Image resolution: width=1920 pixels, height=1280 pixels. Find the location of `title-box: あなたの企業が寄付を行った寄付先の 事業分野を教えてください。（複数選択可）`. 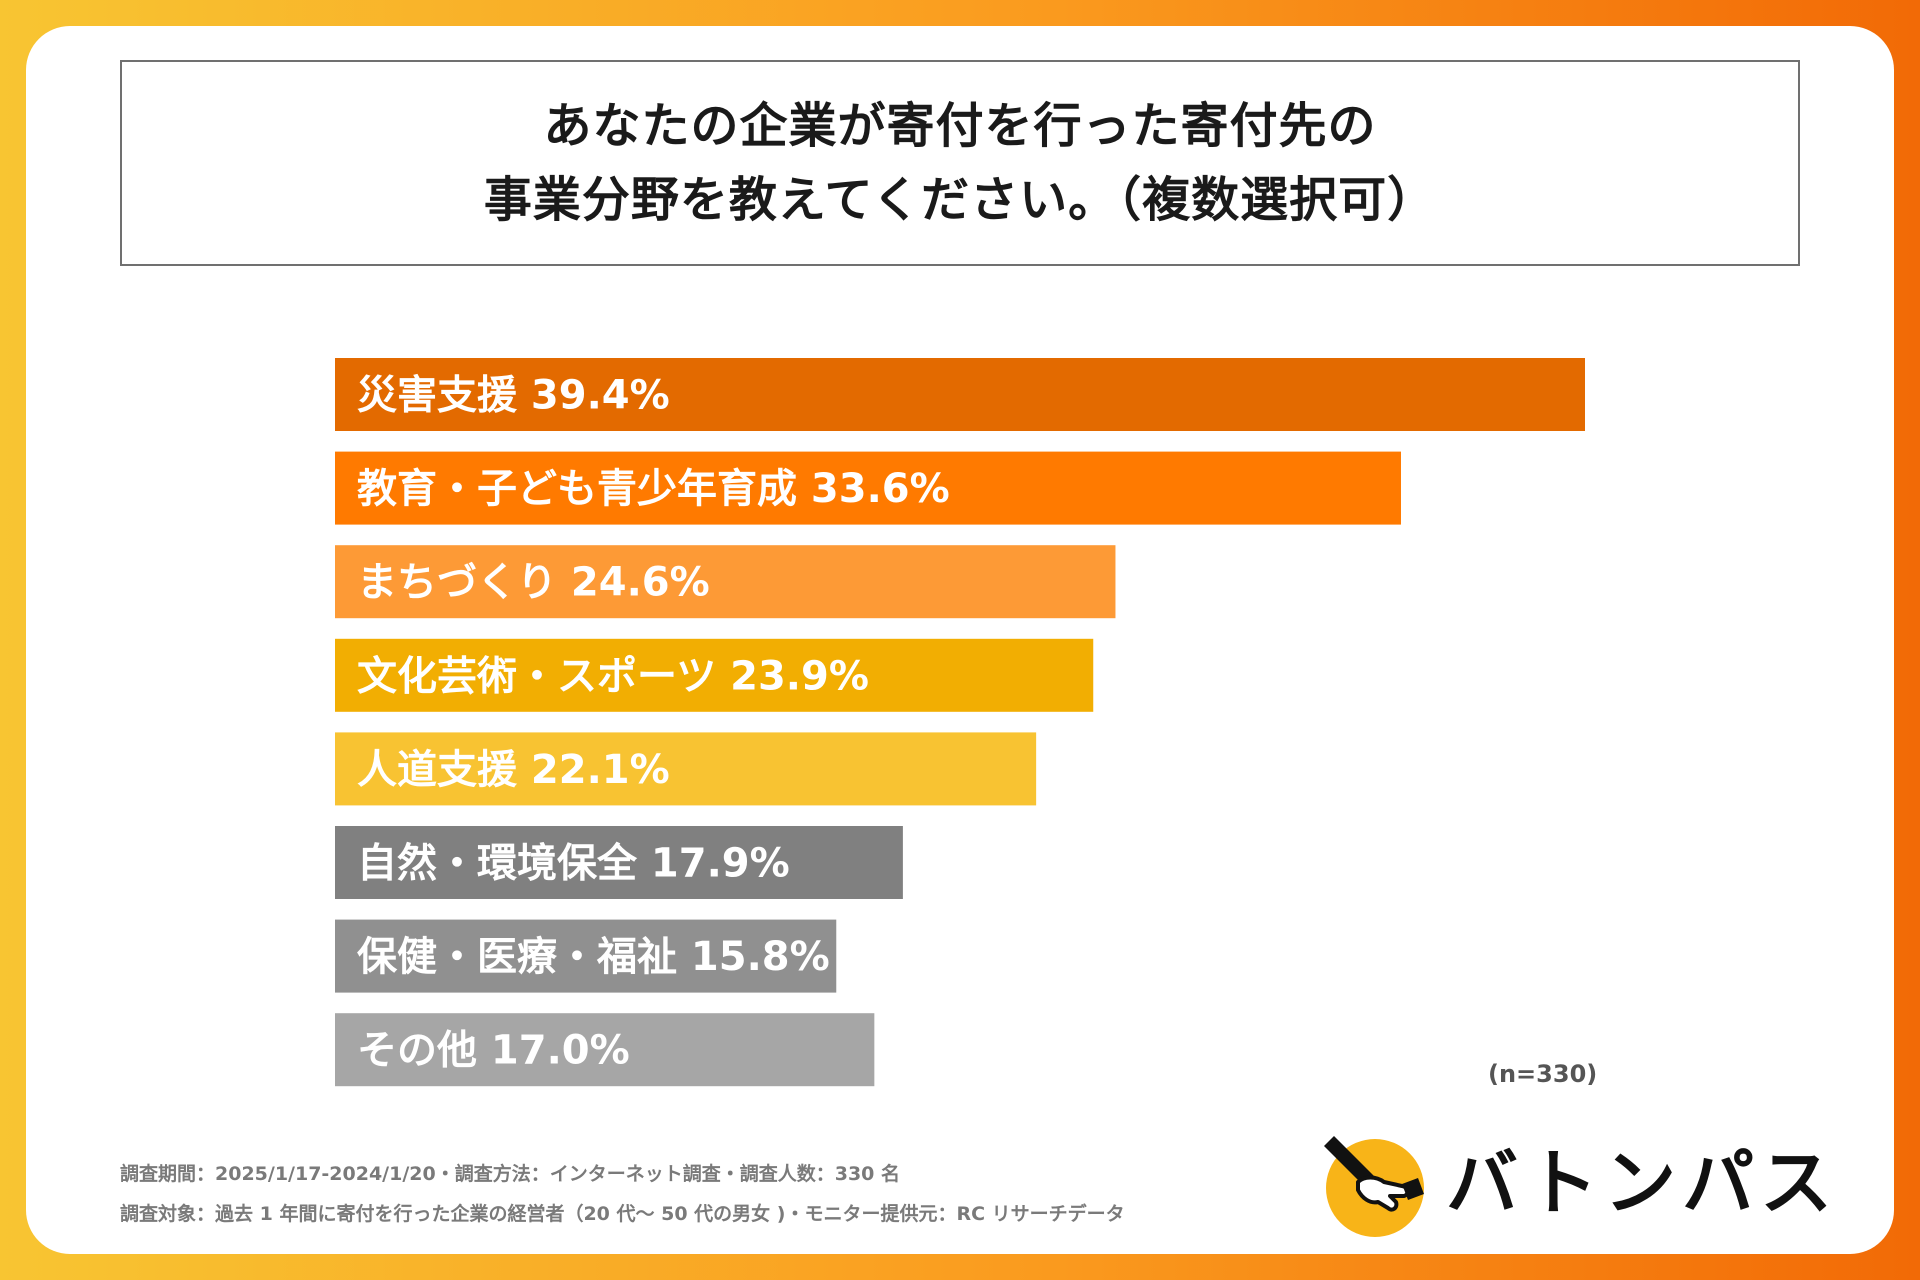

title-box: あなたの企業が寄付を行った寄付先の 事業分野を教えてください。（複数選択可） is located at coordinates (960, 163).